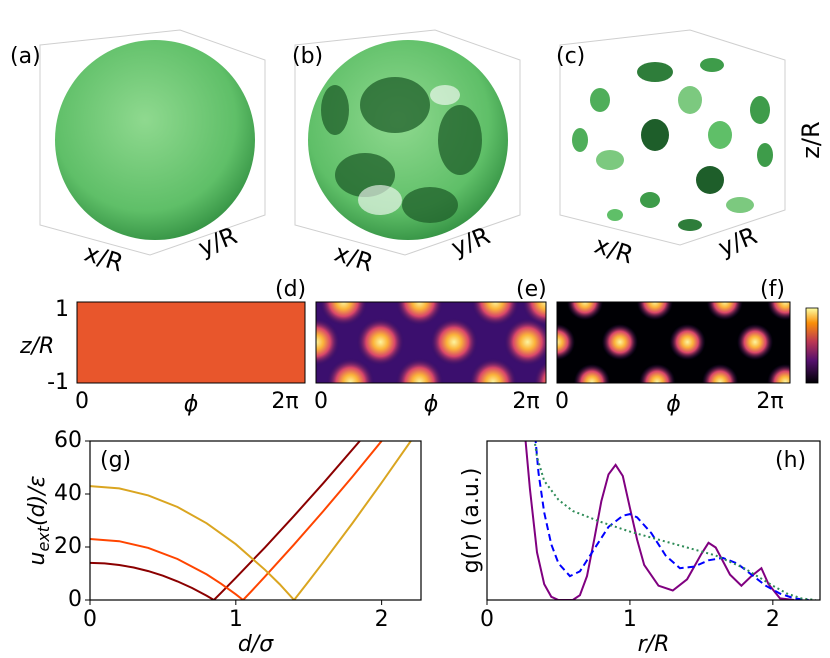  Describe the element at coordinates (37, 500) in the screenshot. I see `y-axis-label-part: (d)/ε` at that location.